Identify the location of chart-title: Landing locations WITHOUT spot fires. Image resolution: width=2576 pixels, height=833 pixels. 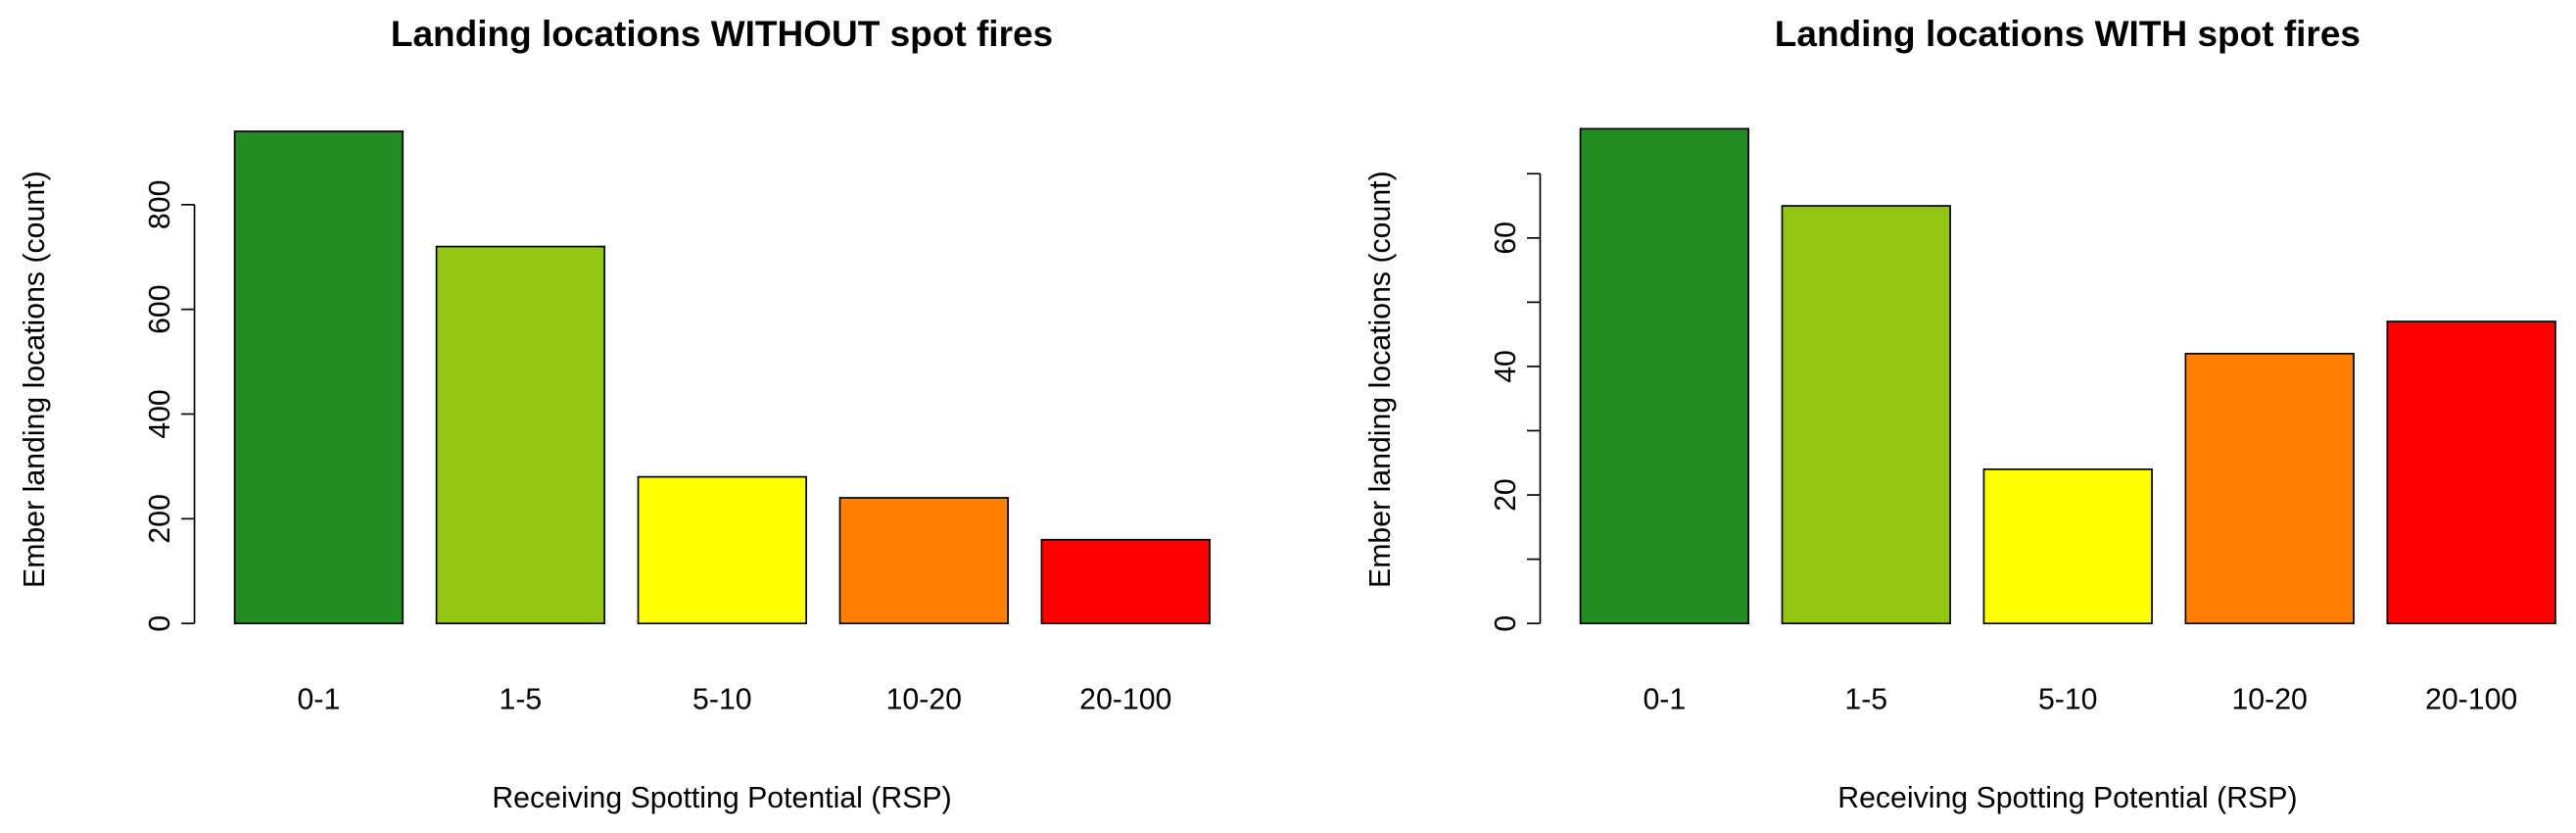
(722, 33).